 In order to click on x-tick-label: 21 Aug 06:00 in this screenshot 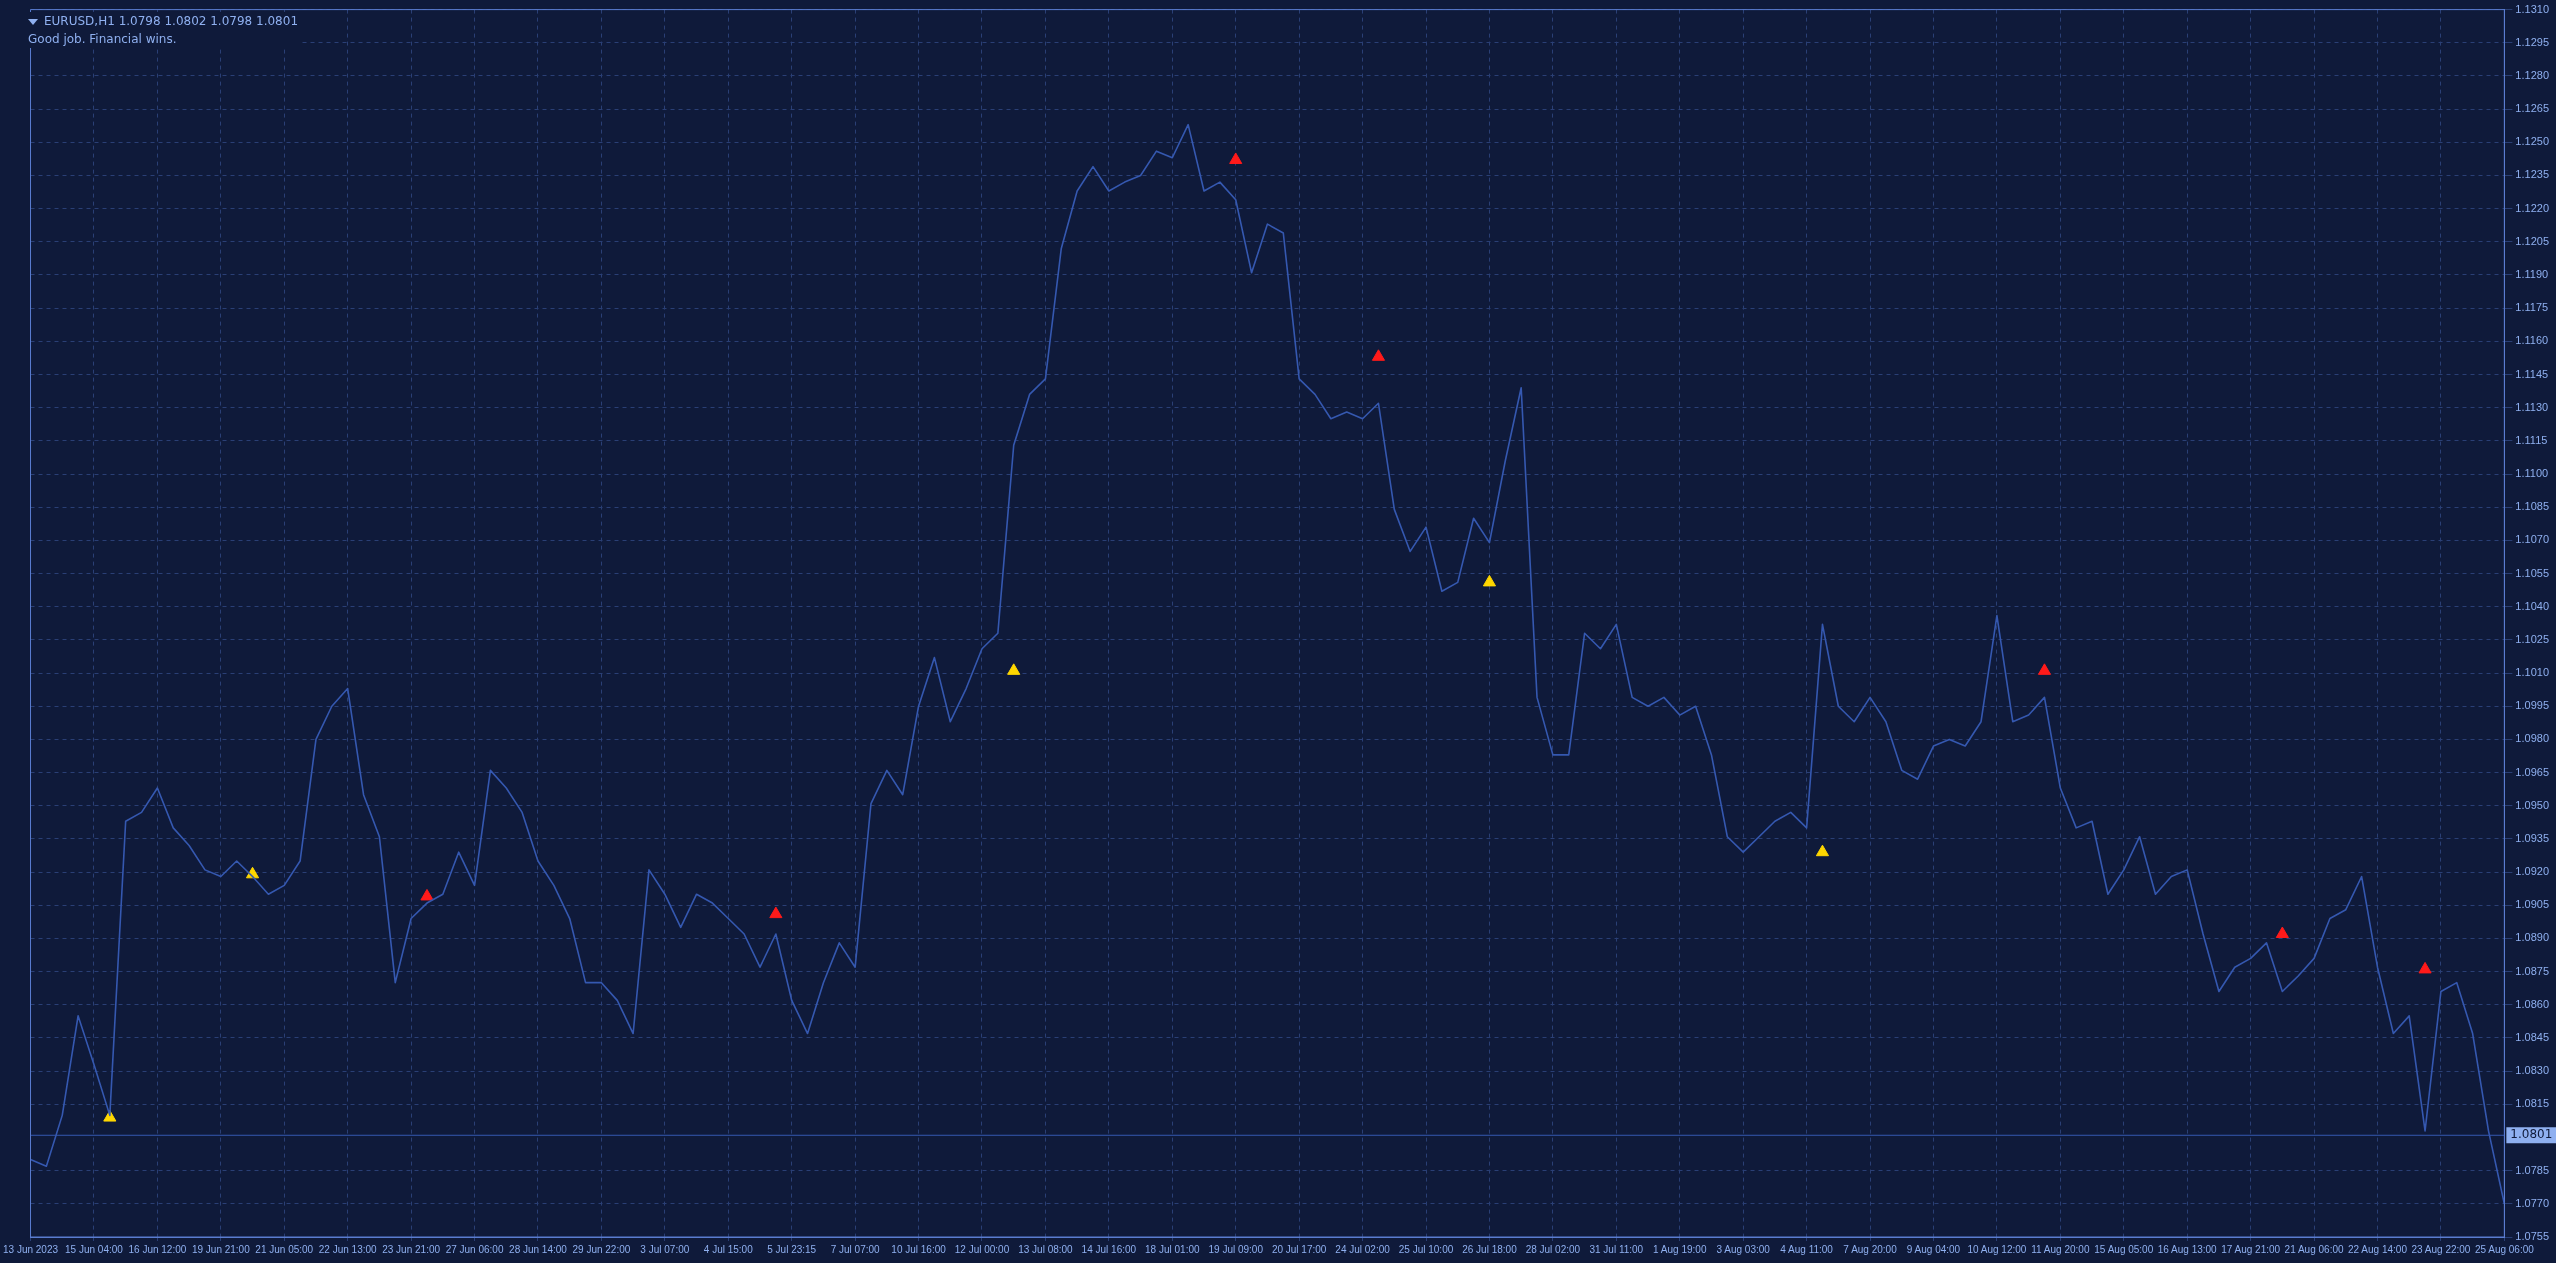, I will do `click(2314, 1249)`.